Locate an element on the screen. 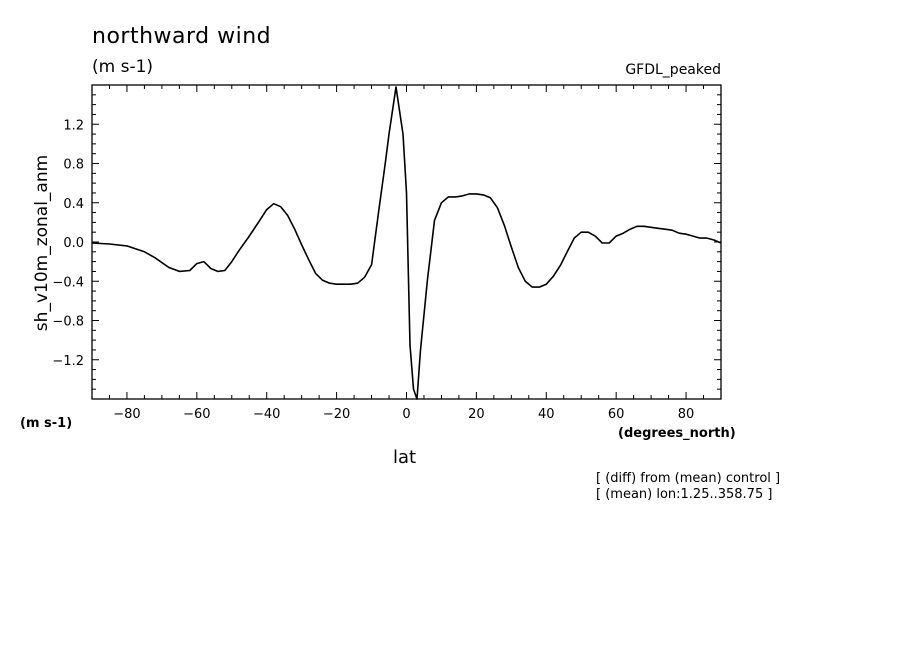 The height and width of the screenshot is (654, 904). x-axis-label: lat is located at coordinates (405, 457).